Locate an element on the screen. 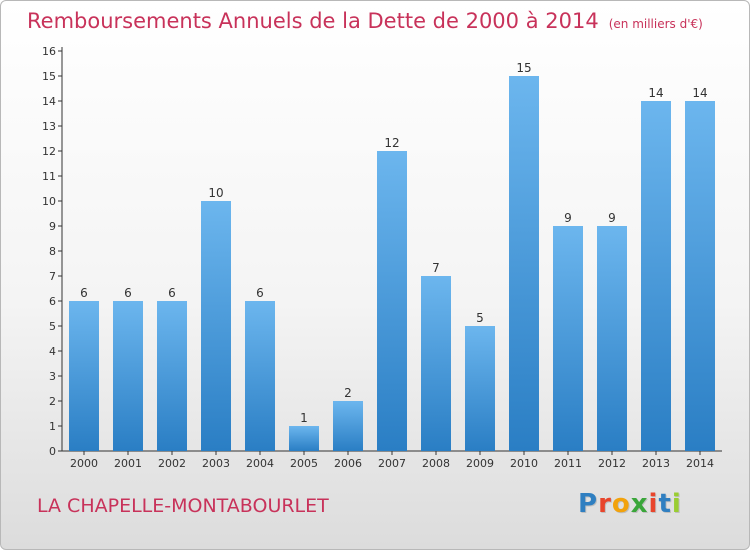 The image size is (750, 550). data-label: 12 is located at coordinates (391, 143).